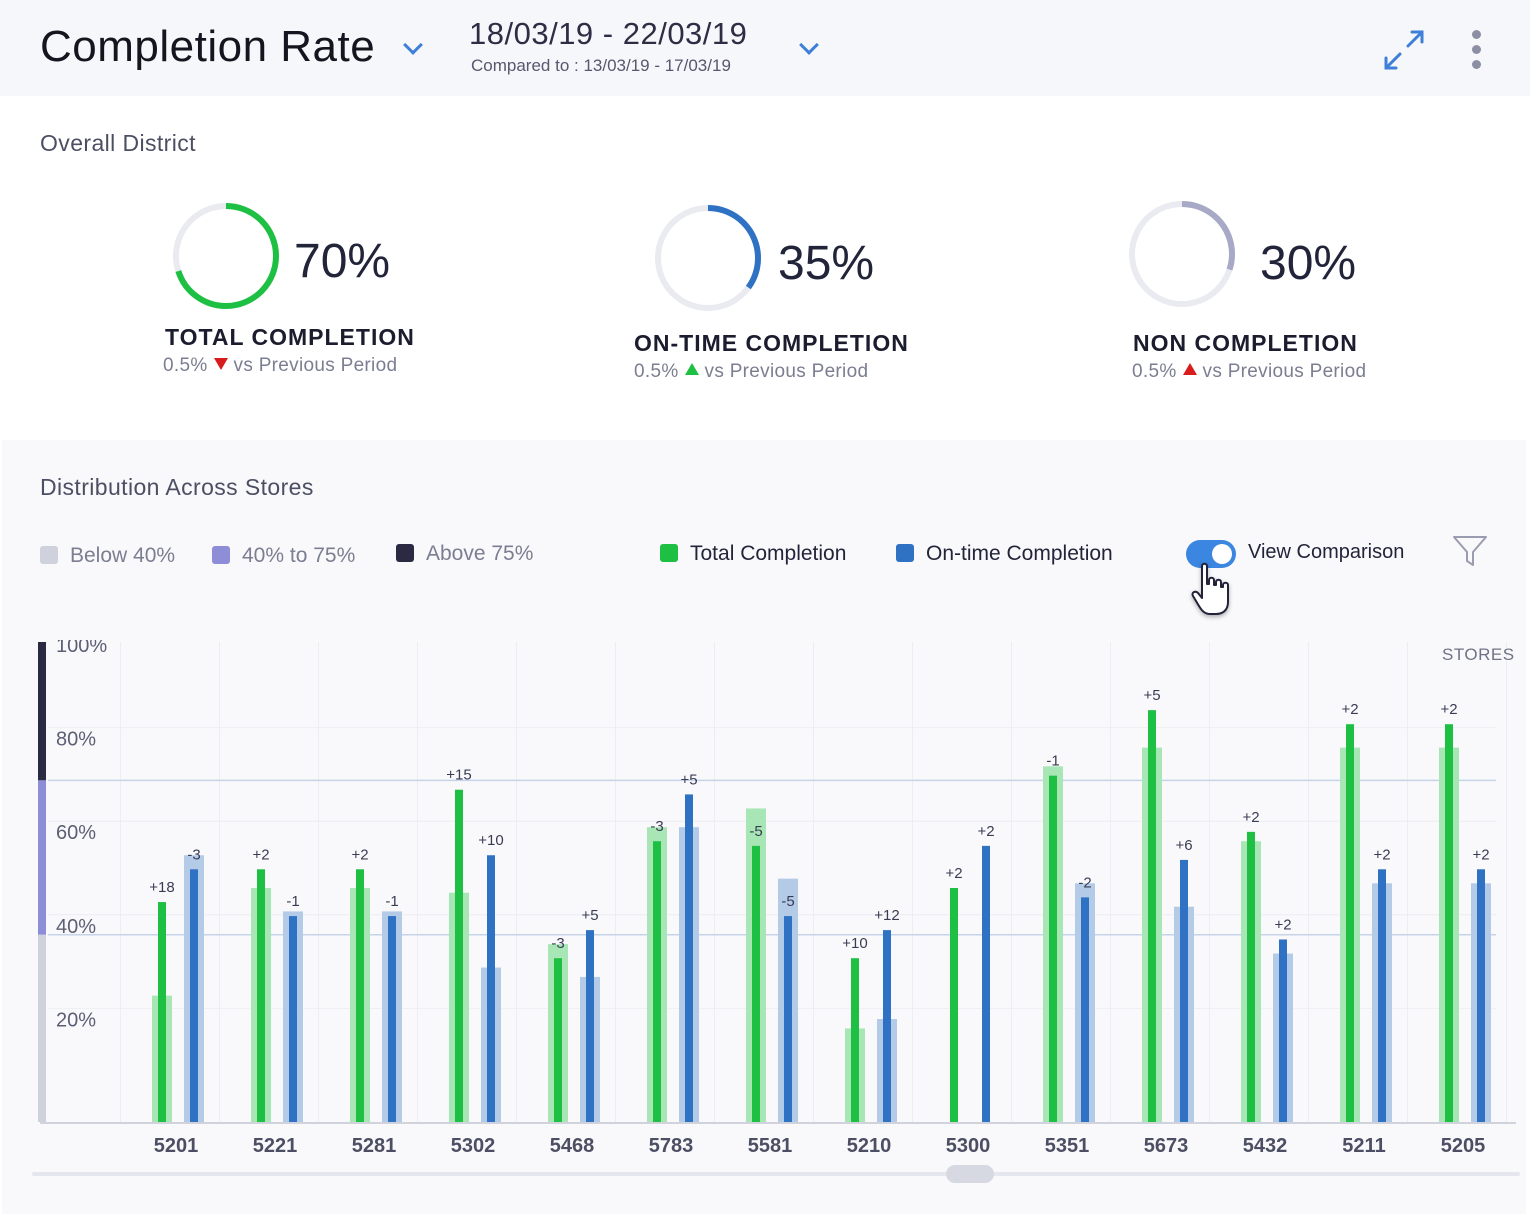 The image size is (1530, 1214). What do you see at coordinates (290, 337) in the screenshot?
I see `total-completion-label: TOTAL COMPLETION` at bounding box center [290, 337].